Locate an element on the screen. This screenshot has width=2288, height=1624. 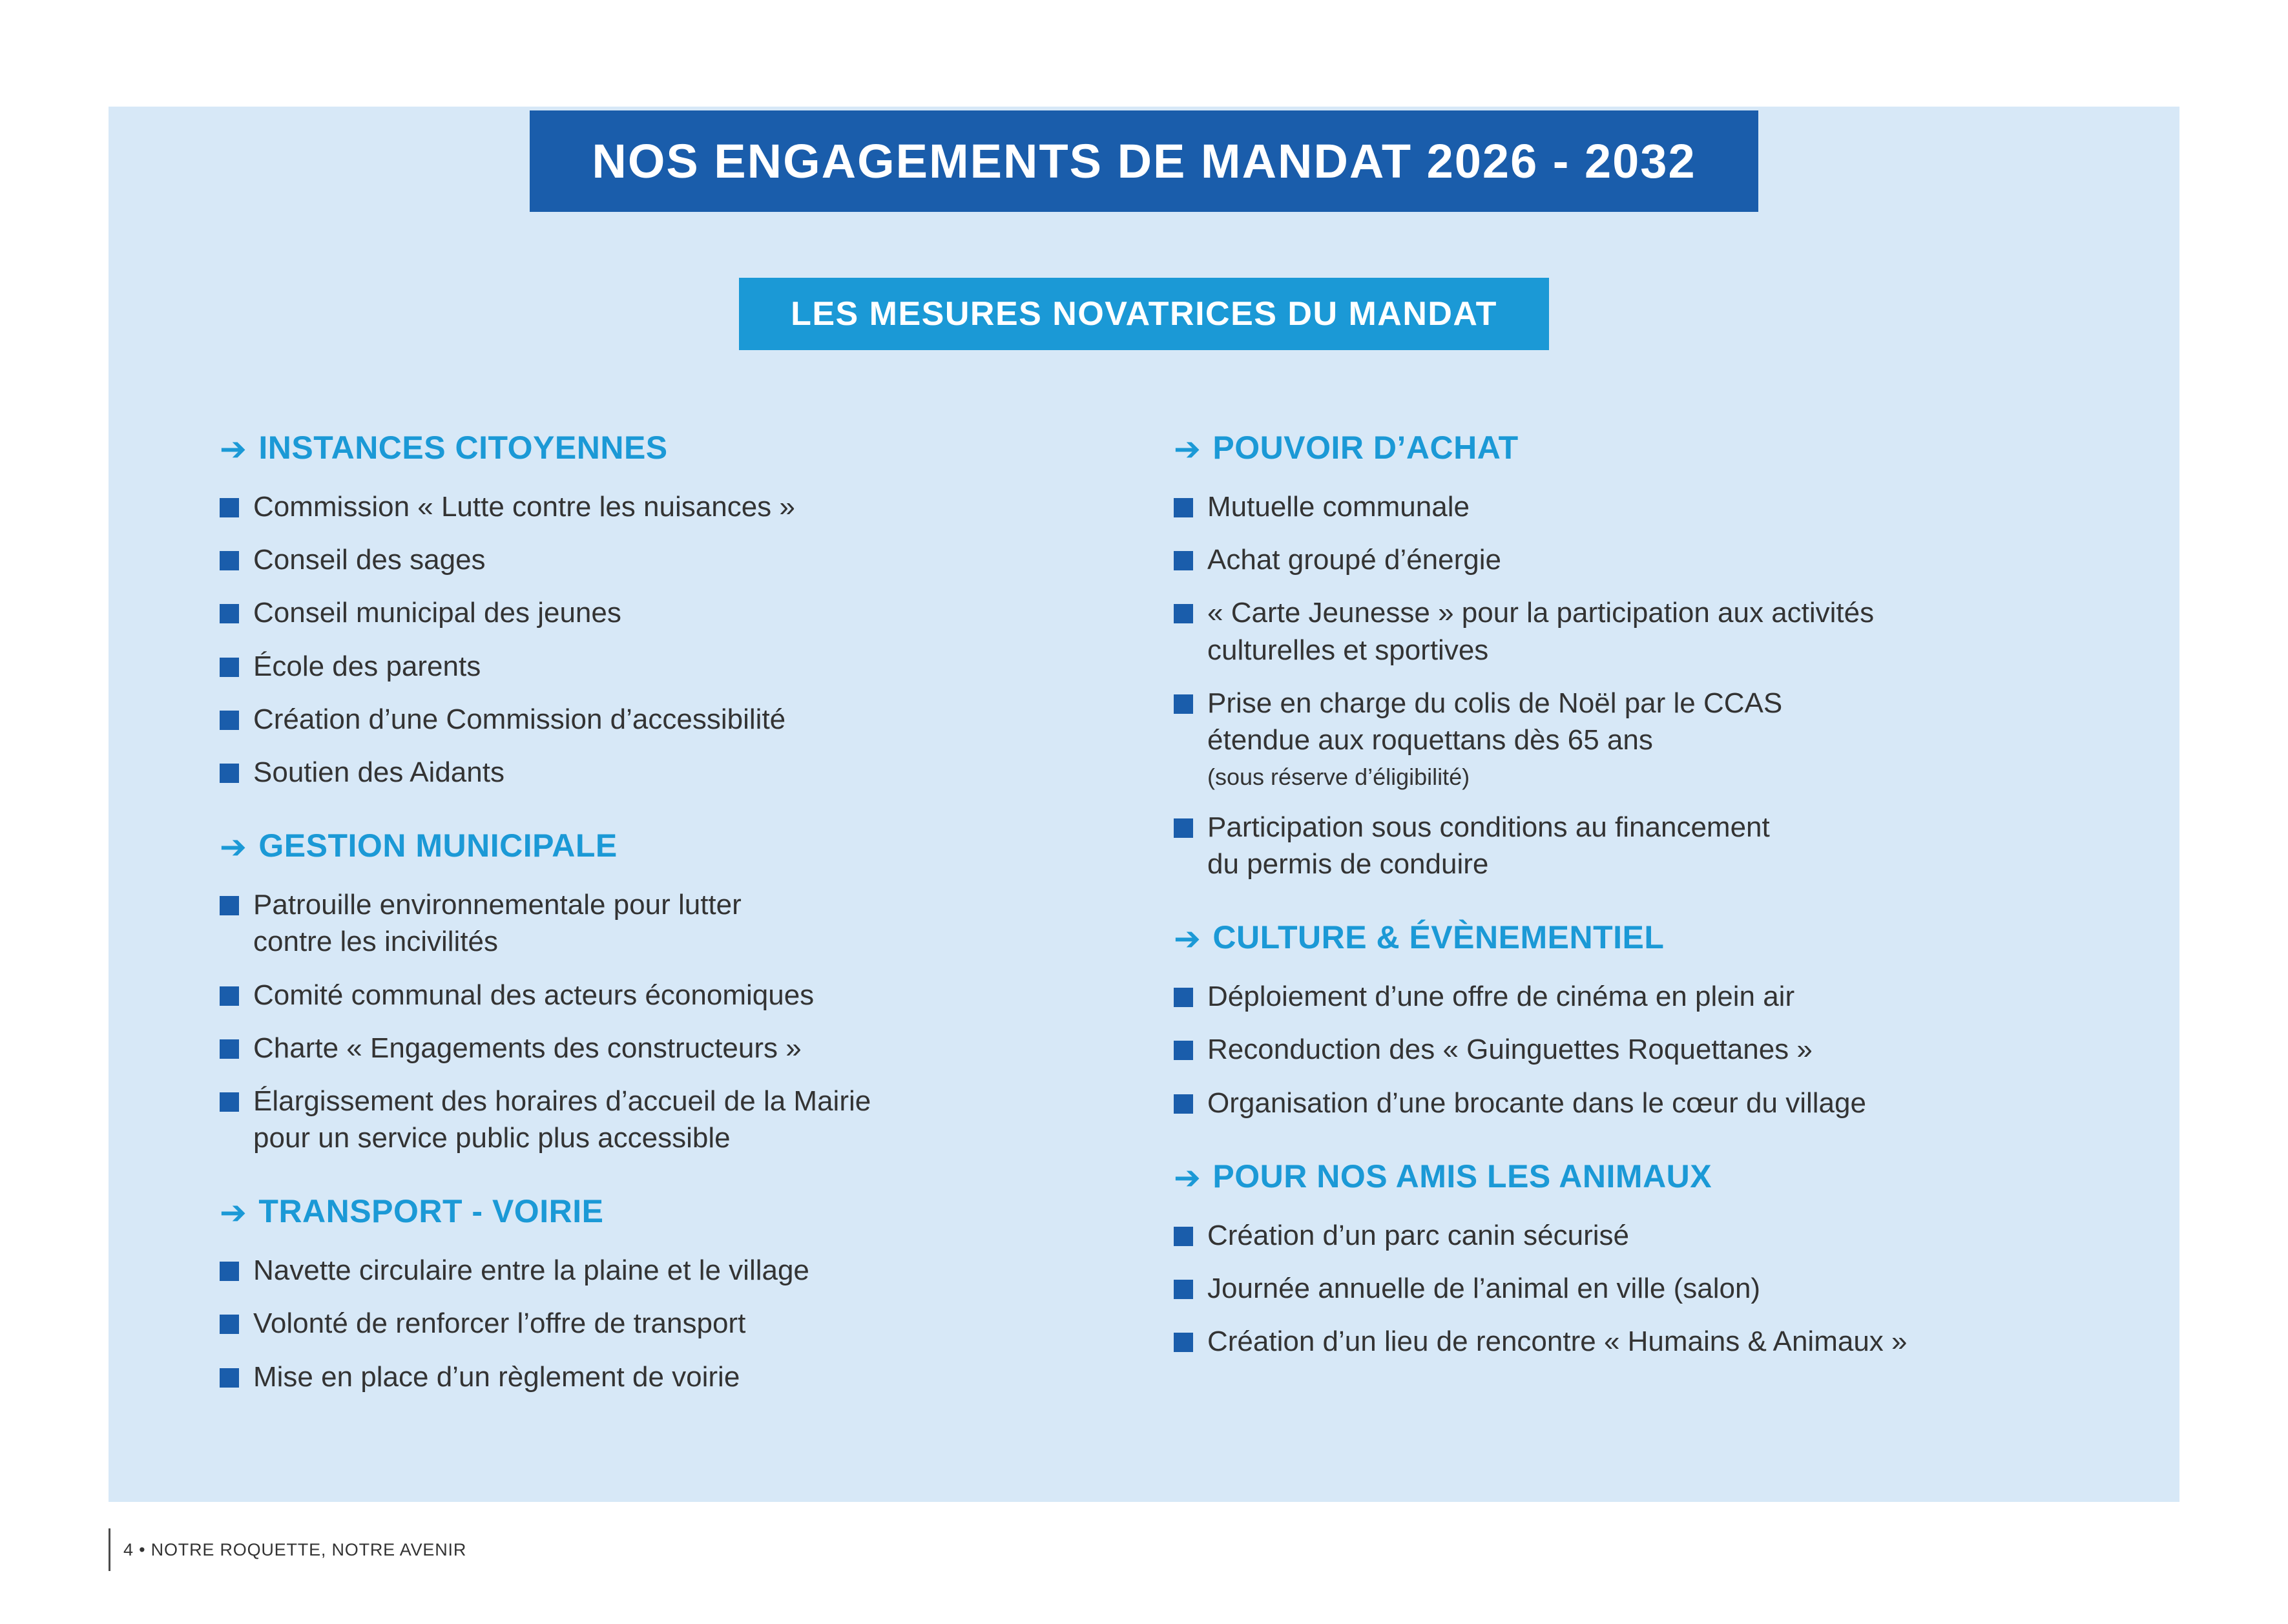
item-text-wrap: Conseil municipal des jeunes is located at coordinates (437, 612).